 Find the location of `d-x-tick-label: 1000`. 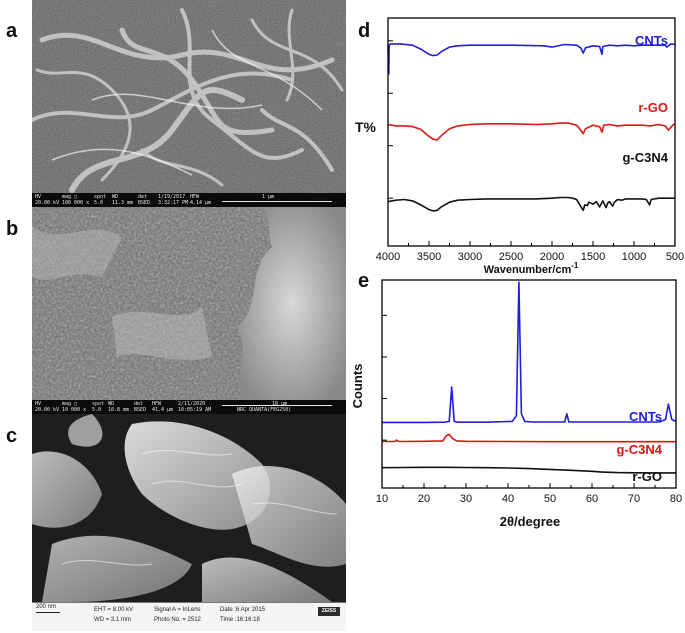

d-x-tick-label: 1000 is located at coordinates (634, 257).